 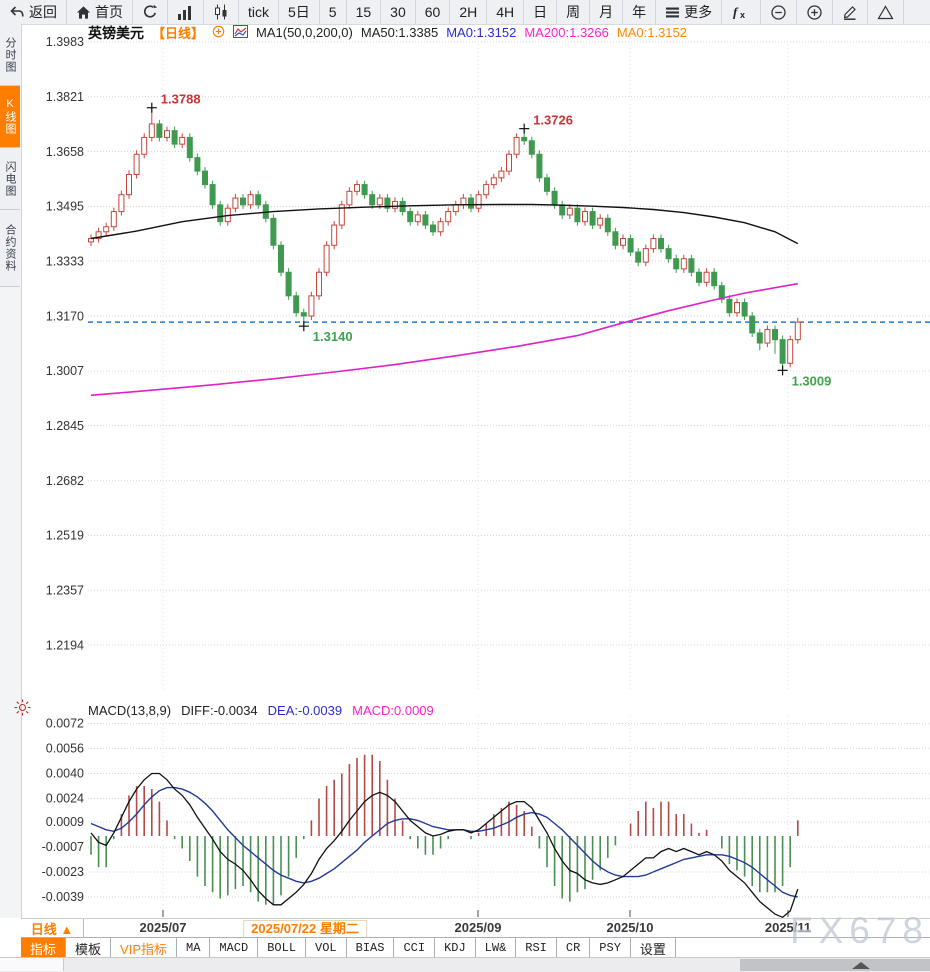 I want to click on price-annotation-label: 1.3788, so click(x=181, y=99).